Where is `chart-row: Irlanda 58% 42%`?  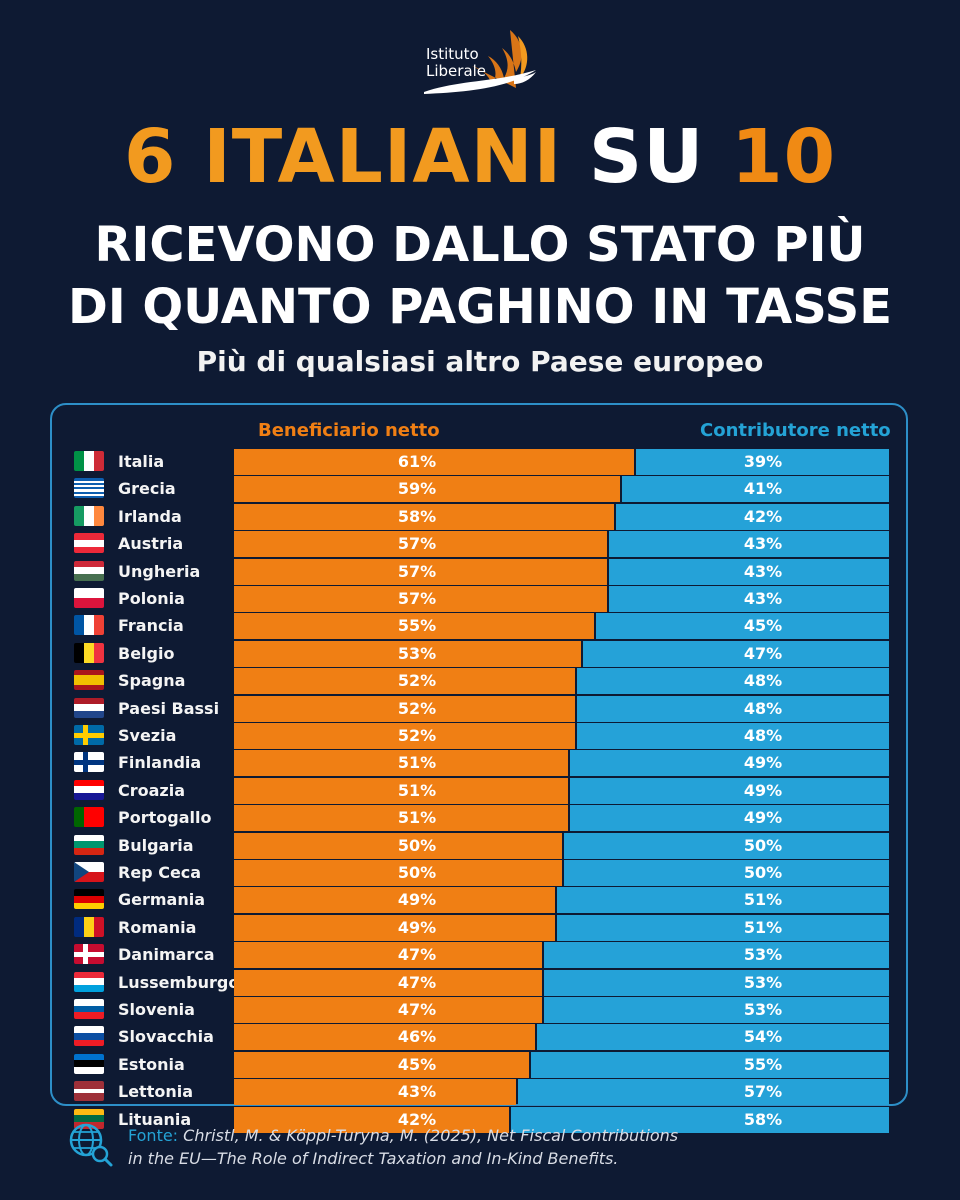
chart-row: Irlanda 58% 42% is located at coordinates (480, 516).